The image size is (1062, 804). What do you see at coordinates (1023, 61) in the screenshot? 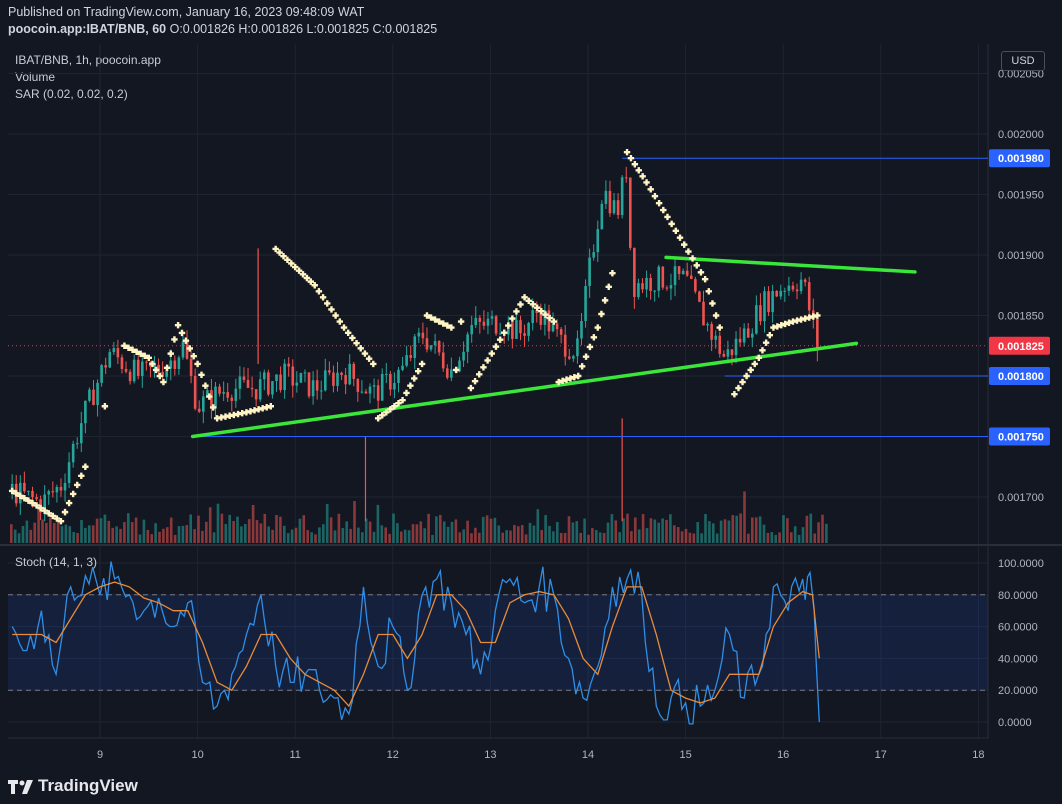
I see `currency-button: USD` at bounding box center [1023, 61].